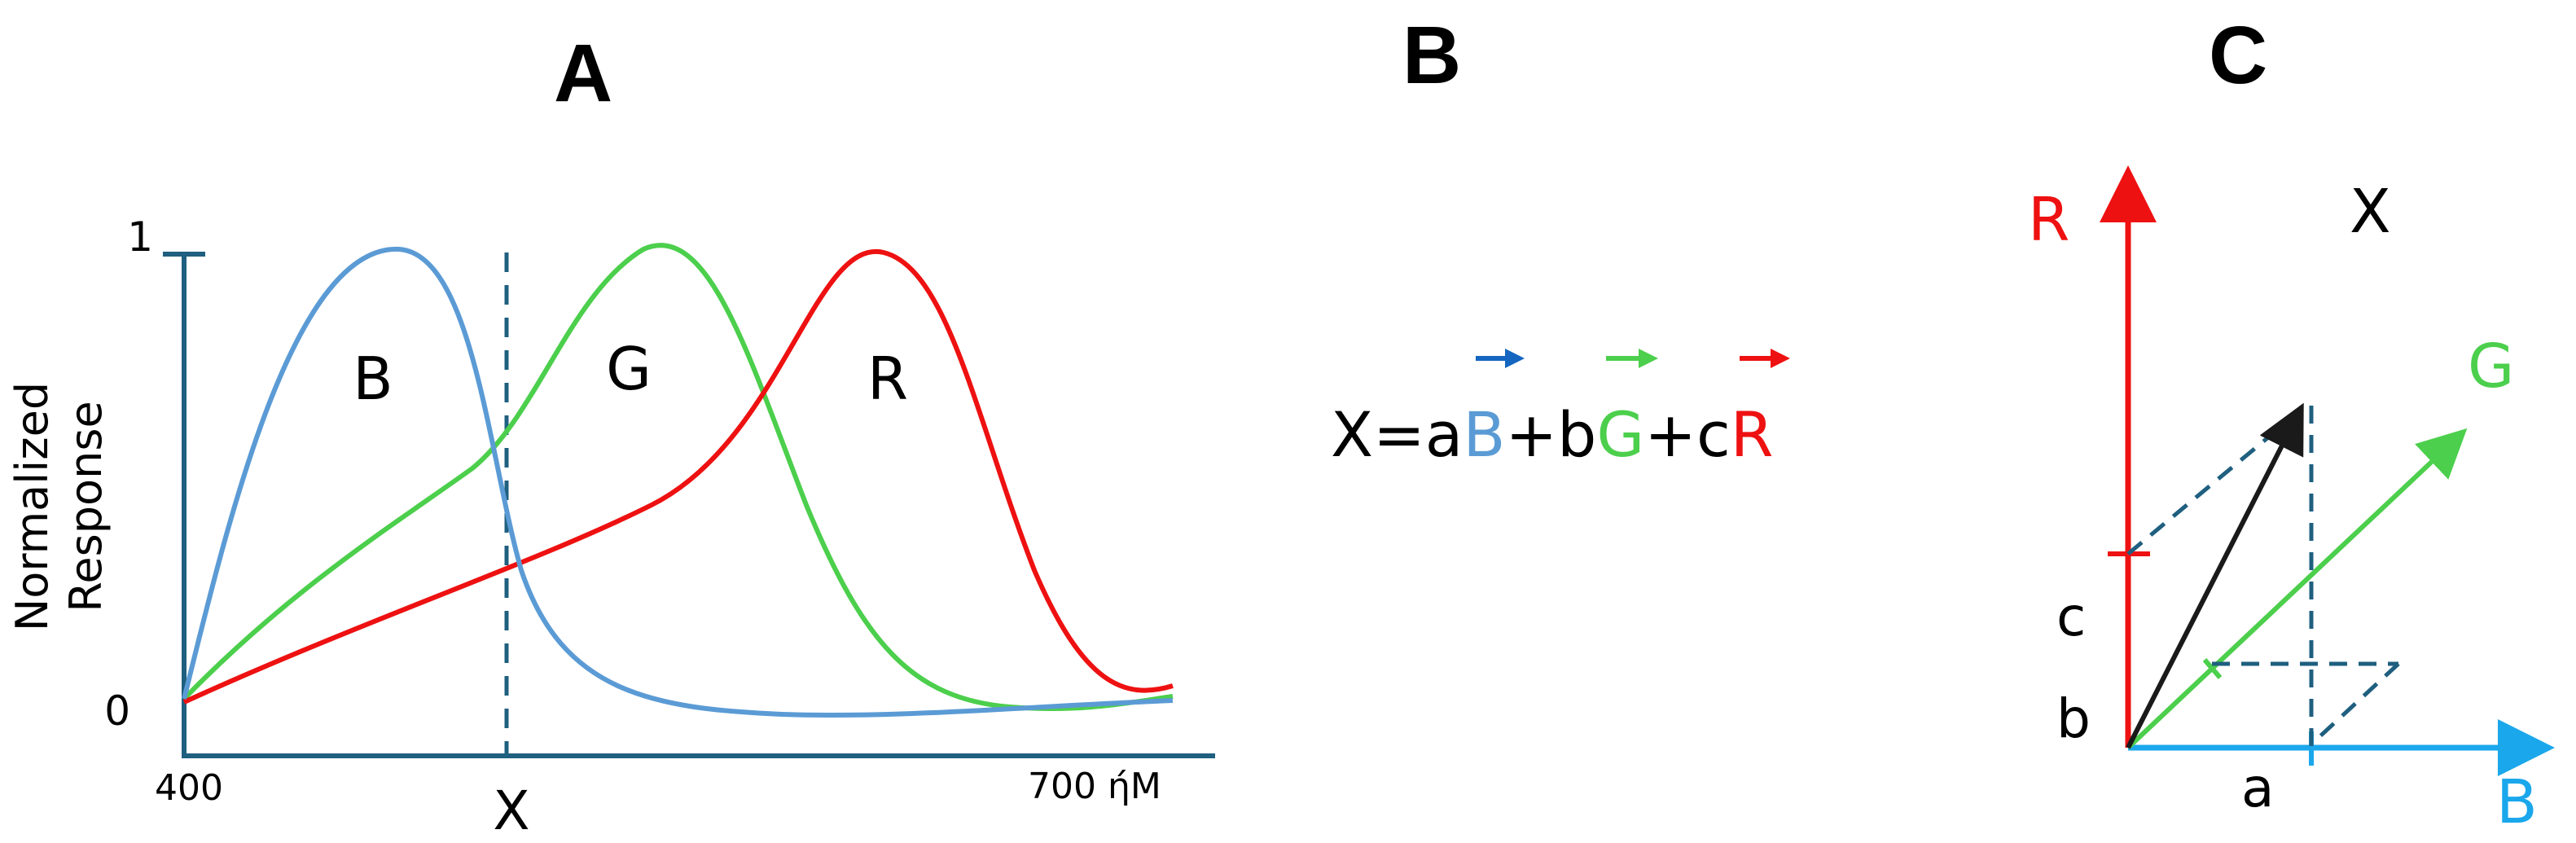  What do you see at coordinates (117, 711) in the screenshot?
I see `y-tick-label-bottom: 0` at bounding box center [117, 711].